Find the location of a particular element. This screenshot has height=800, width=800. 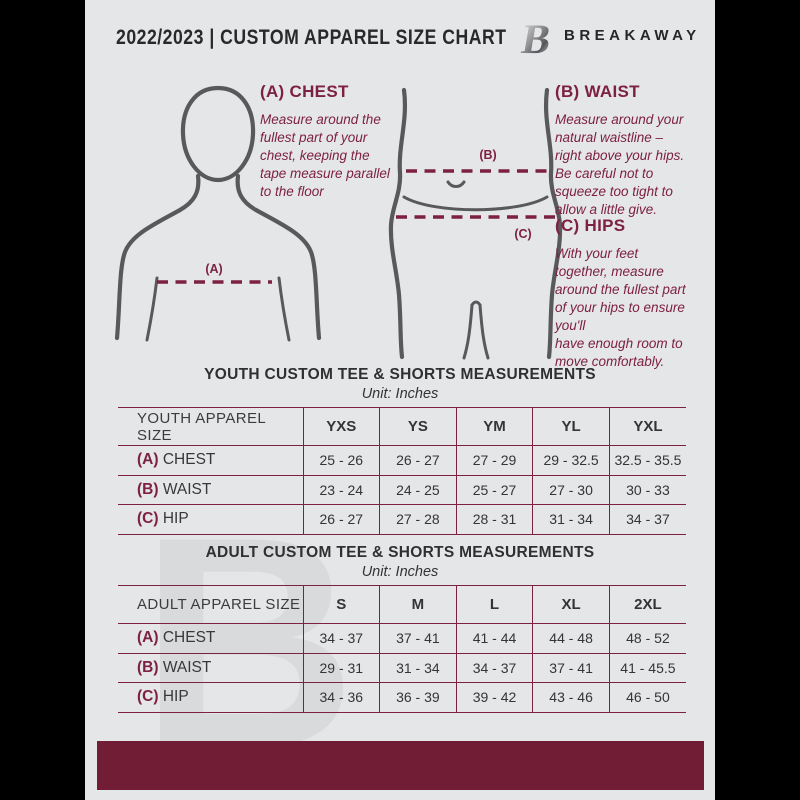

page-title: 2022/2023 | CUSTOM APPAREL SIZE CHART is located at coordinates (311, 37).